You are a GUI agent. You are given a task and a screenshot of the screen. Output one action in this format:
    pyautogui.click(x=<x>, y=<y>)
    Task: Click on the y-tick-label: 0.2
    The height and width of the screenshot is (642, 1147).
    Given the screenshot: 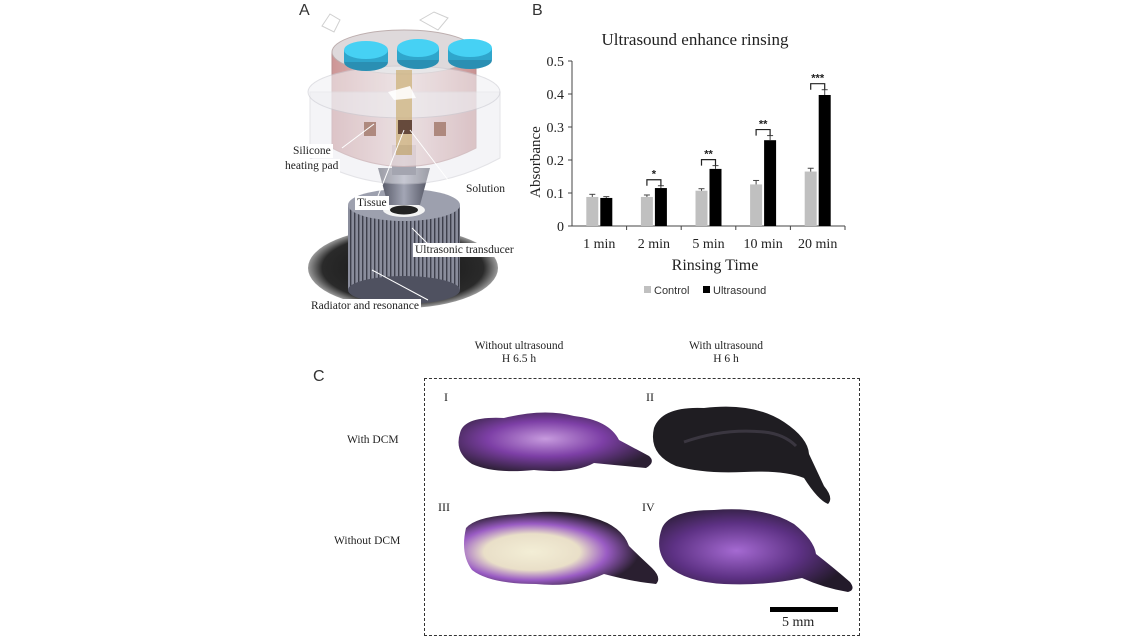 What is the action you would take?
    pyautogui.click(x=556, y=161)
    